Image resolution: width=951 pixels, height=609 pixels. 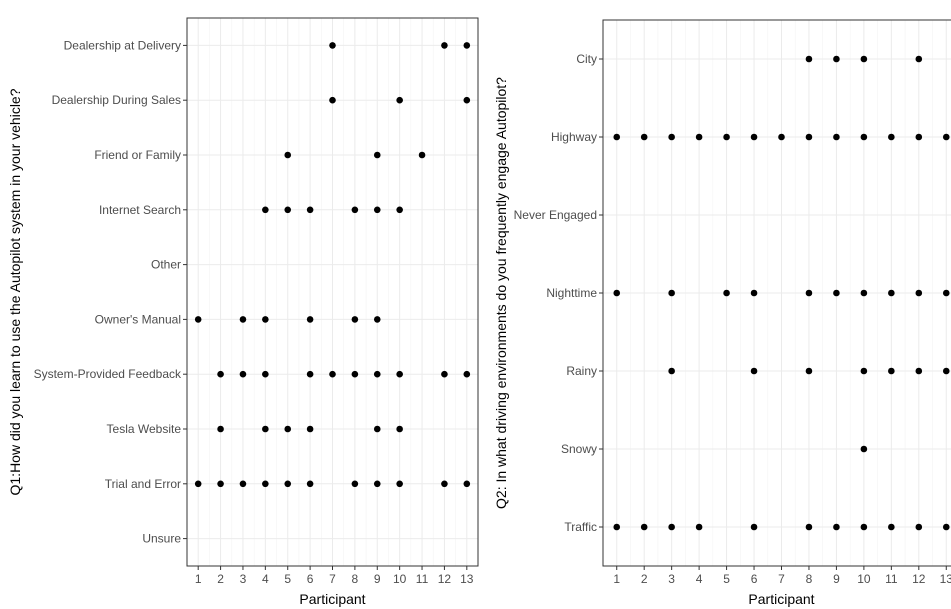 I want to click on x-tick-label: 4, so click(x=699, y=579).